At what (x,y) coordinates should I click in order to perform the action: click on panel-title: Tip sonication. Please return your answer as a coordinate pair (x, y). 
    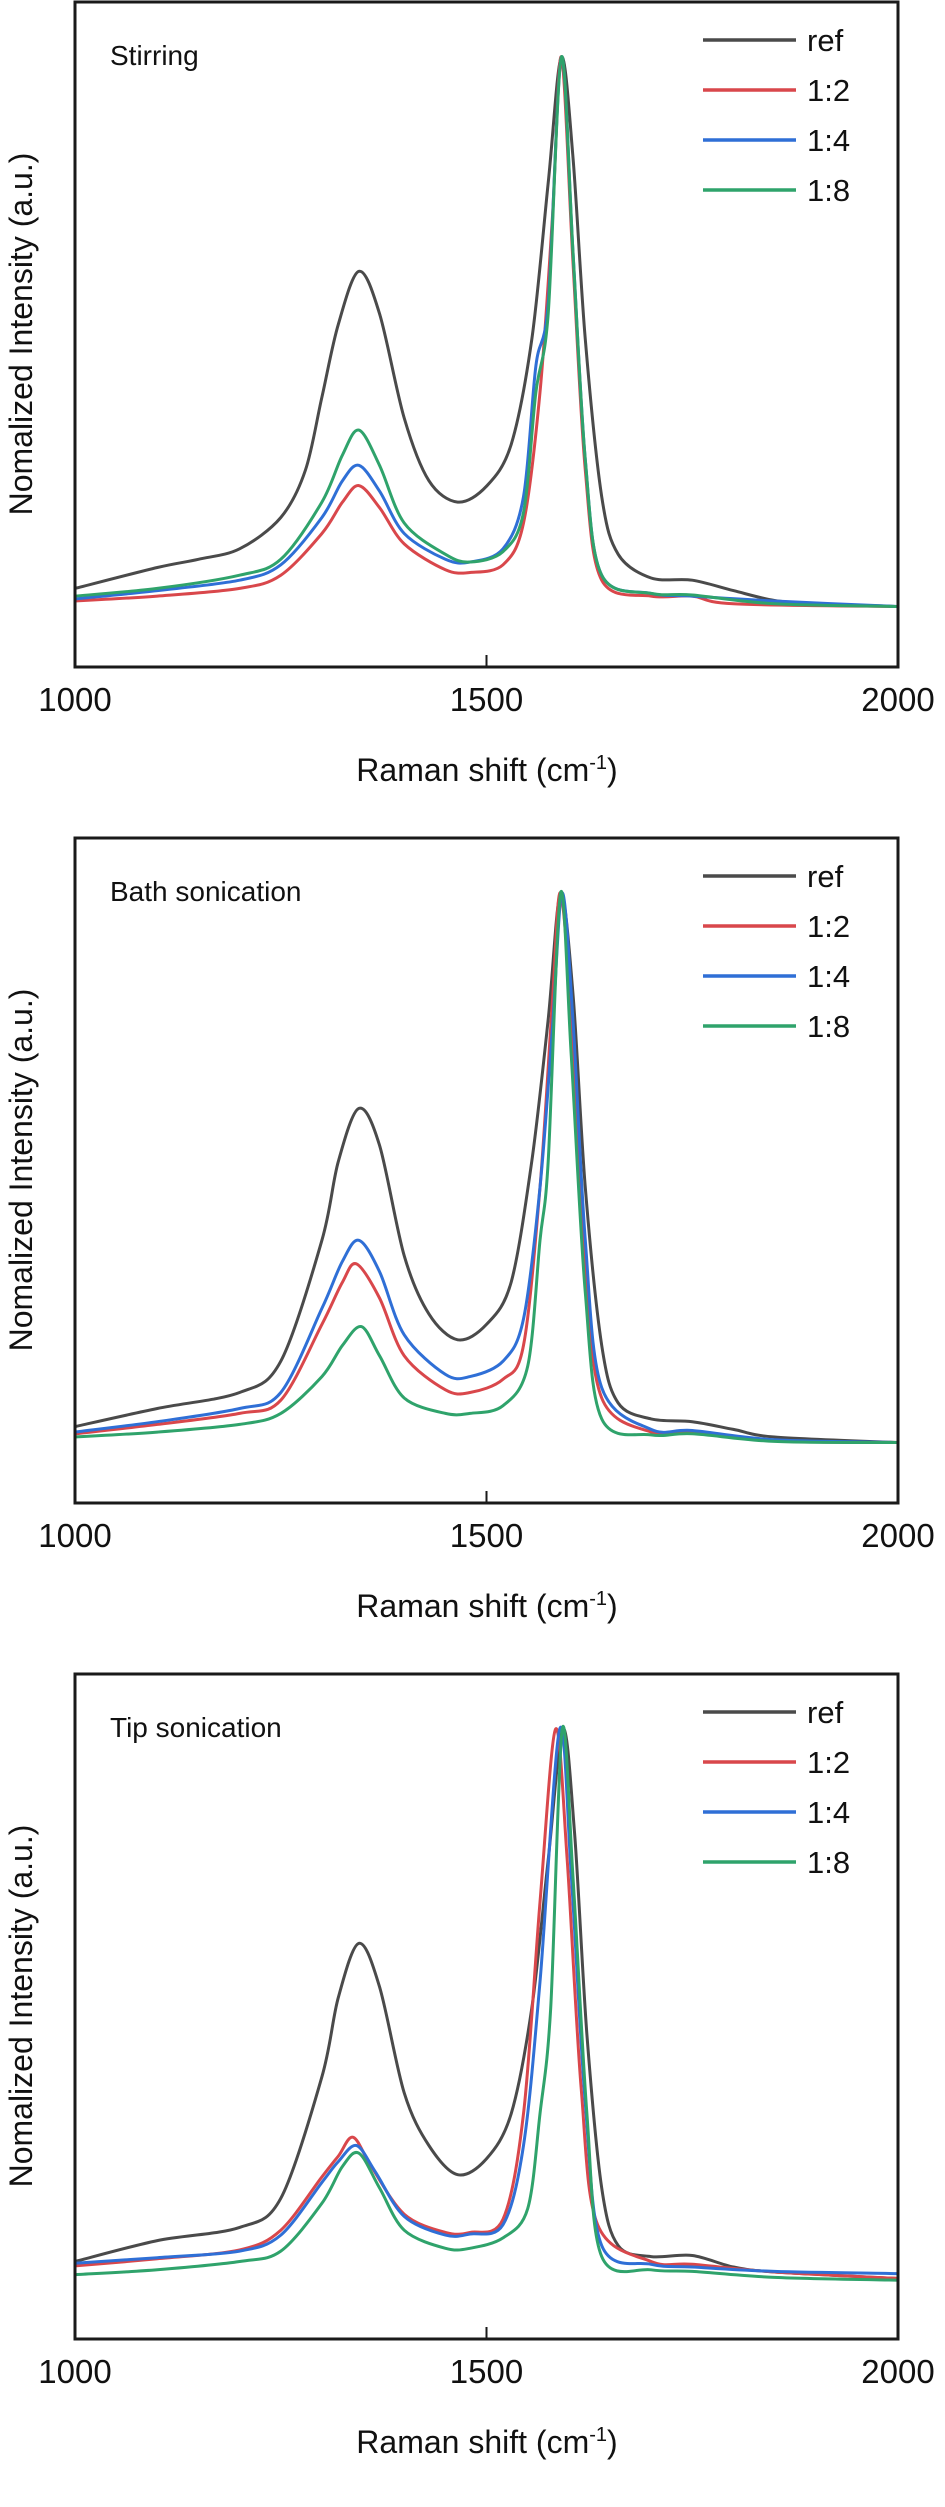
    Looking at the image, I should click on (196, 1727).